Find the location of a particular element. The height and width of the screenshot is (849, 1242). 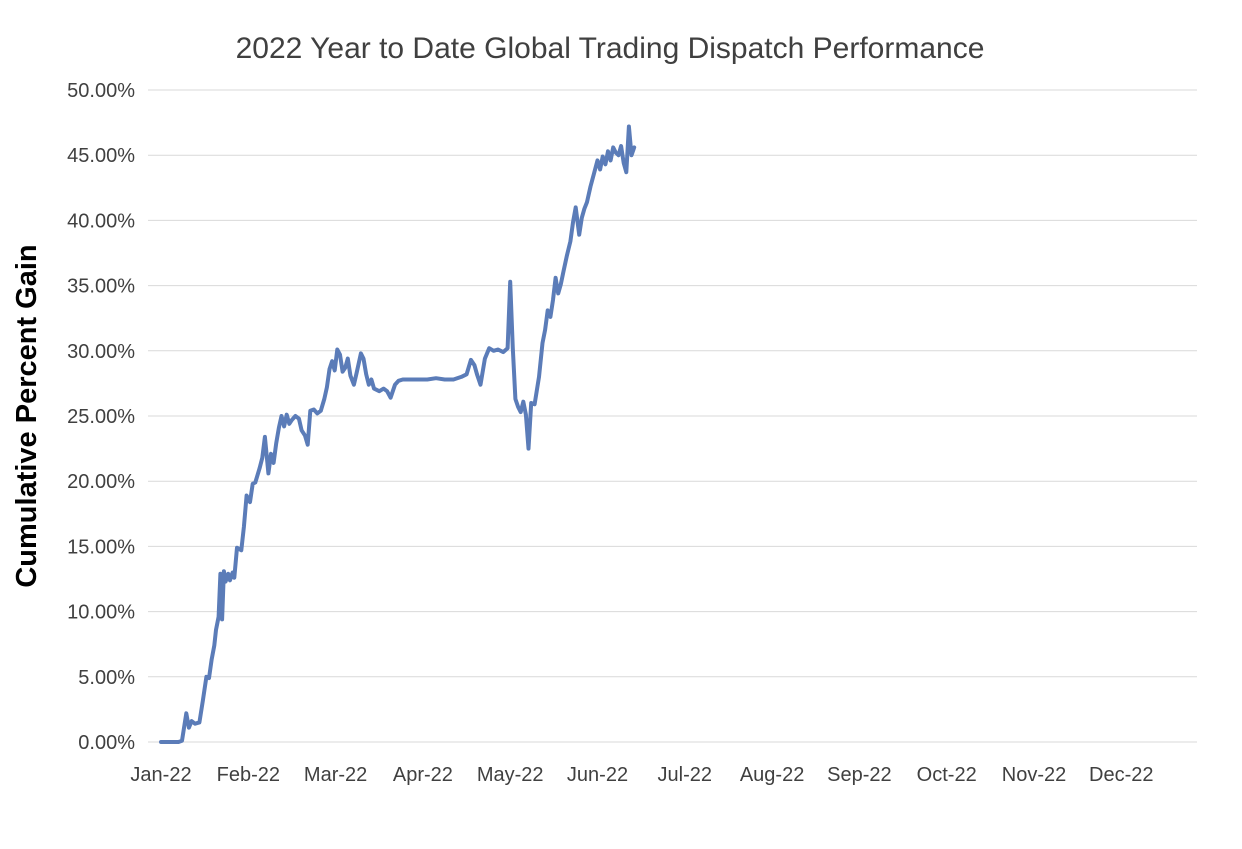

x-tick-label: May-22 is located at coordinates (510, 775).